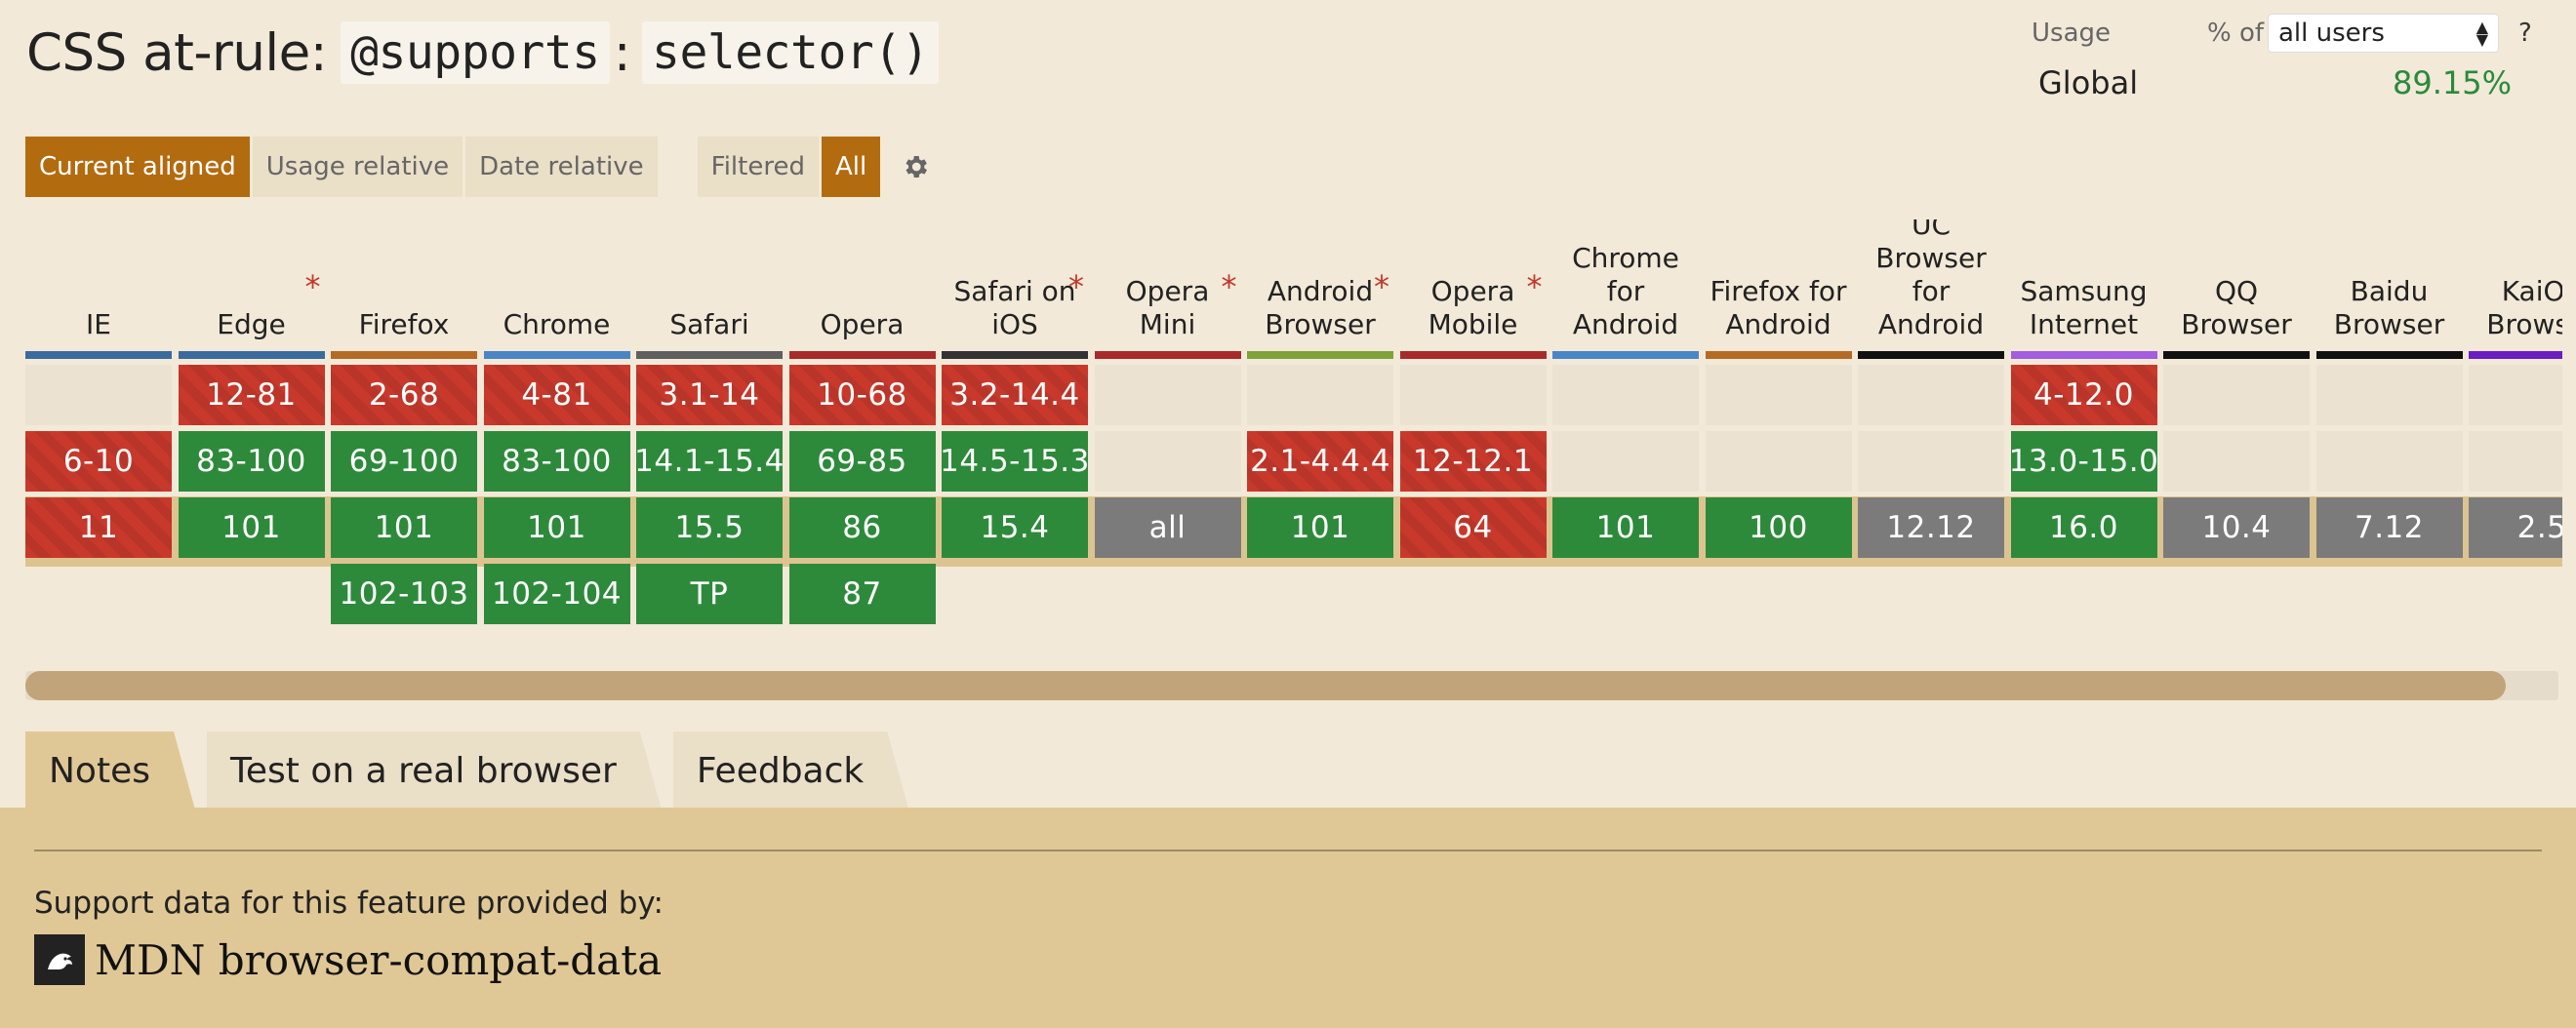 Image resolution: width=2576 pixels, height=1028 pixels. I want to click on version-cell: 15.4, so click(1015, 527).